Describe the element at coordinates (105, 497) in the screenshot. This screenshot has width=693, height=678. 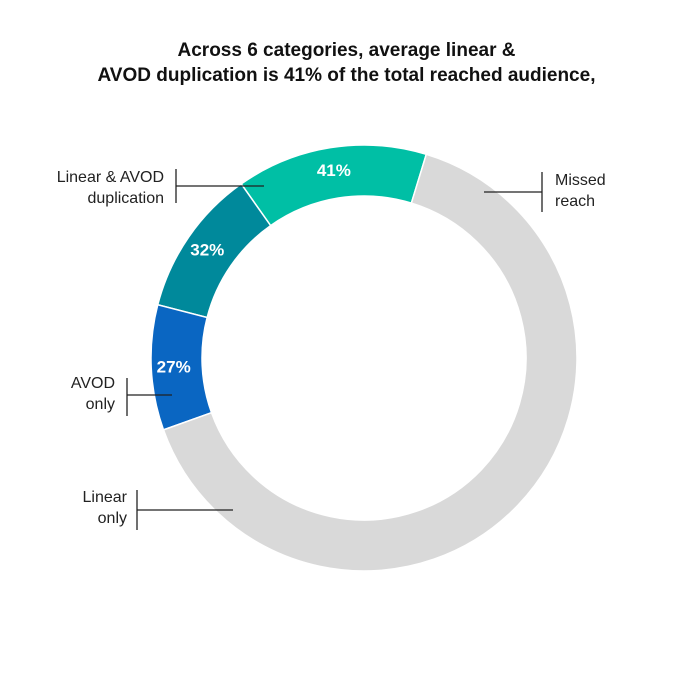
I see `category-label-line: Linear` at that location.